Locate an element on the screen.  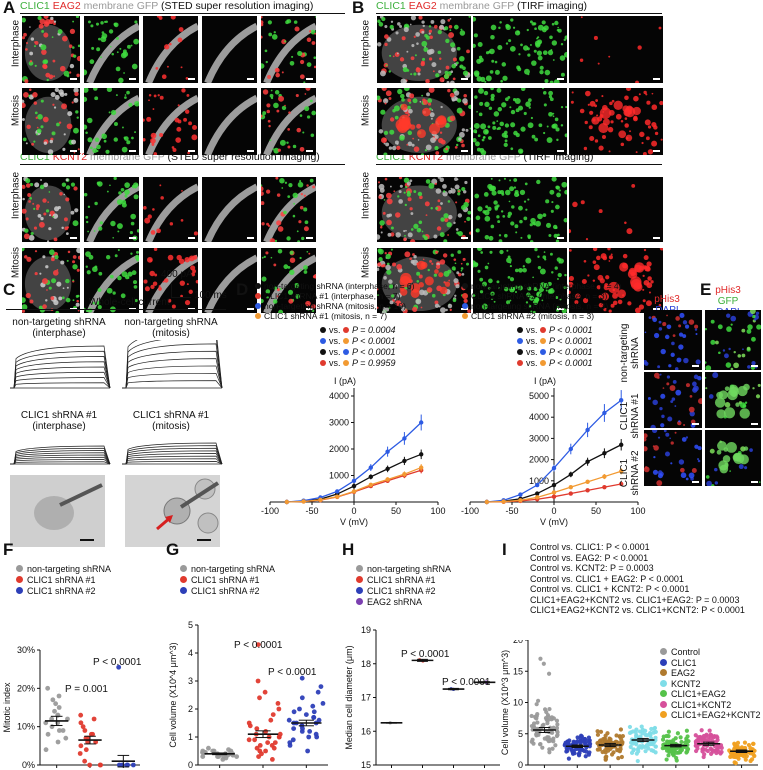
y-axis-label: Mitotic index is located at coordinates (7, 707).